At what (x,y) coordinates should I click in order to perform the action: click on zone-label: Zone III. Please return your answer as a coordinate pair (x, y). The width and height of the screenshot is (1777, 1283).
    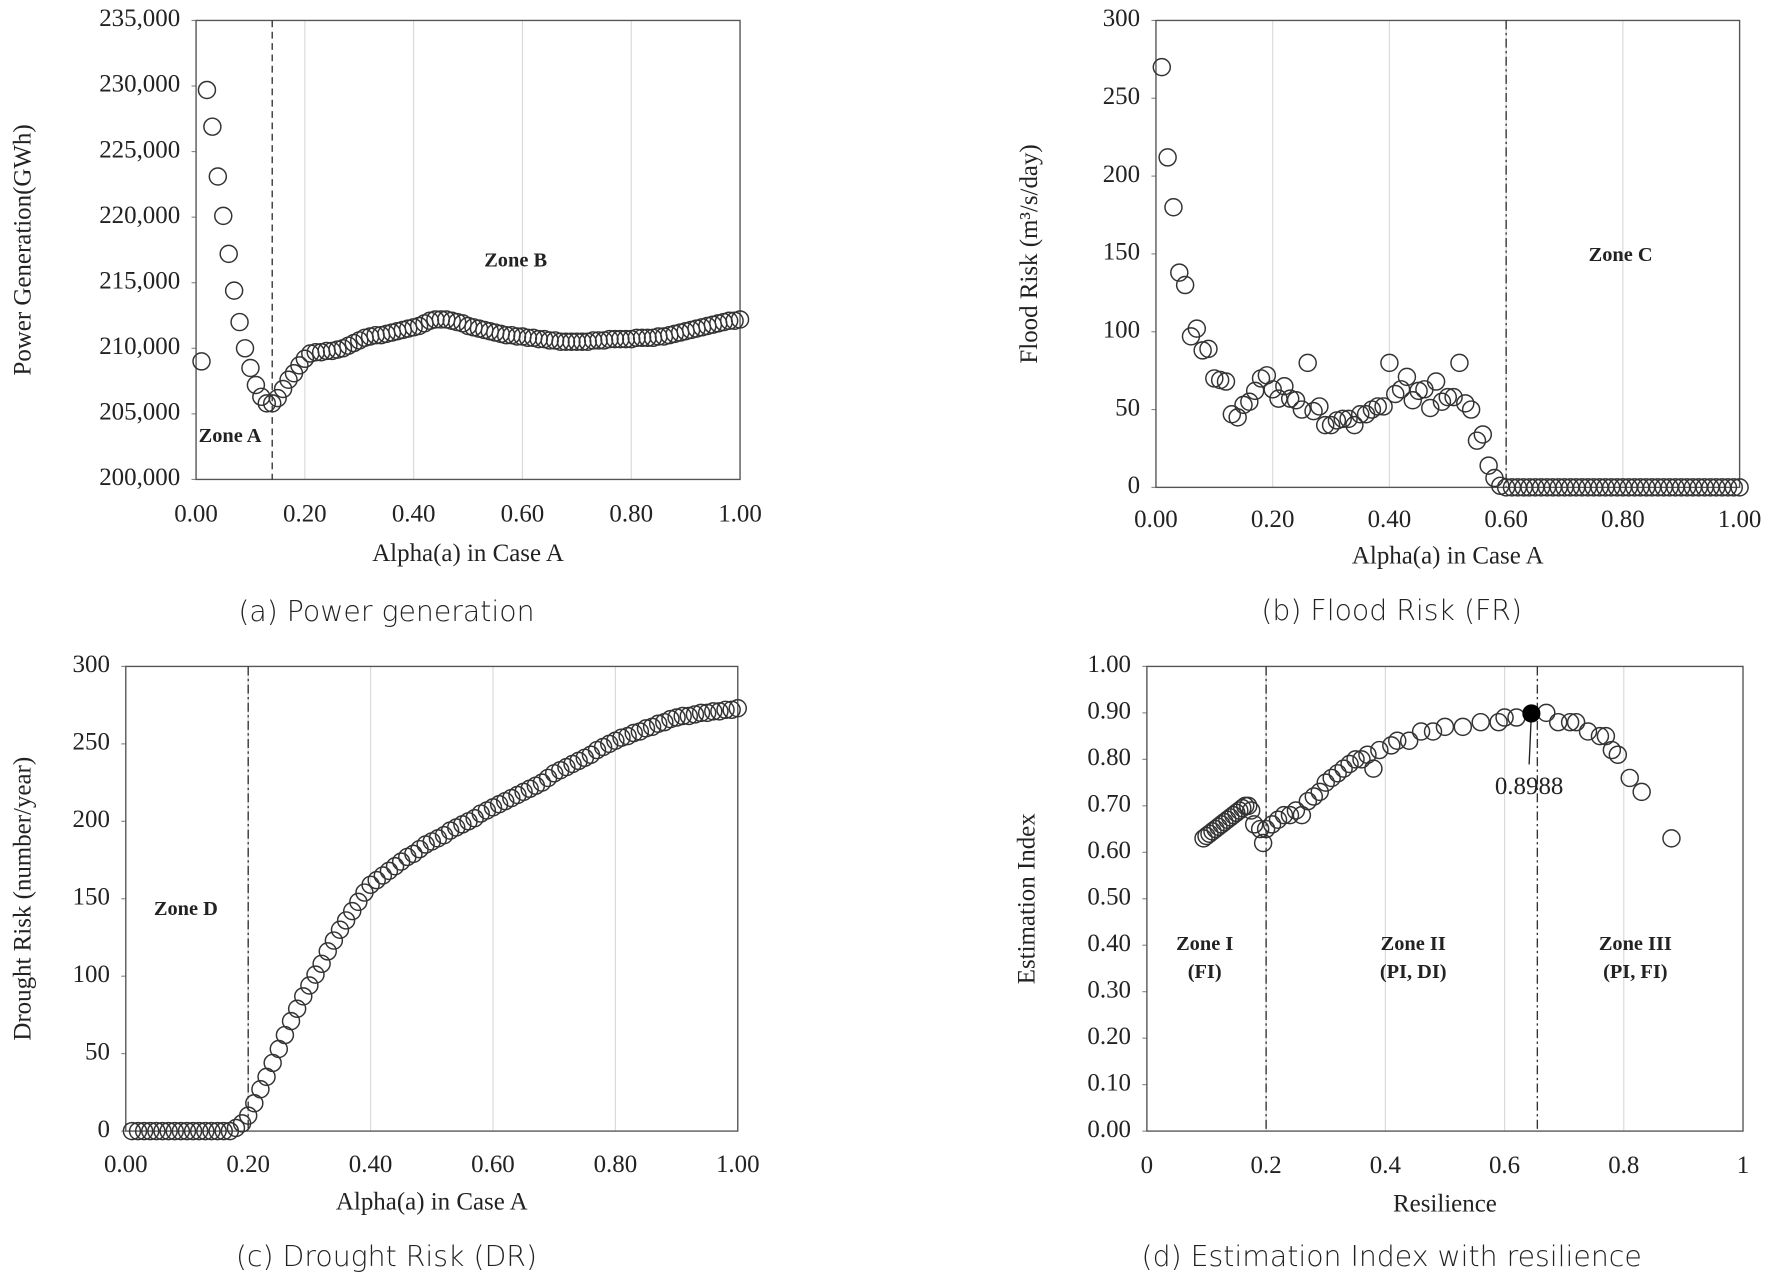
    Looking at the image, I should click on (1635, 944).